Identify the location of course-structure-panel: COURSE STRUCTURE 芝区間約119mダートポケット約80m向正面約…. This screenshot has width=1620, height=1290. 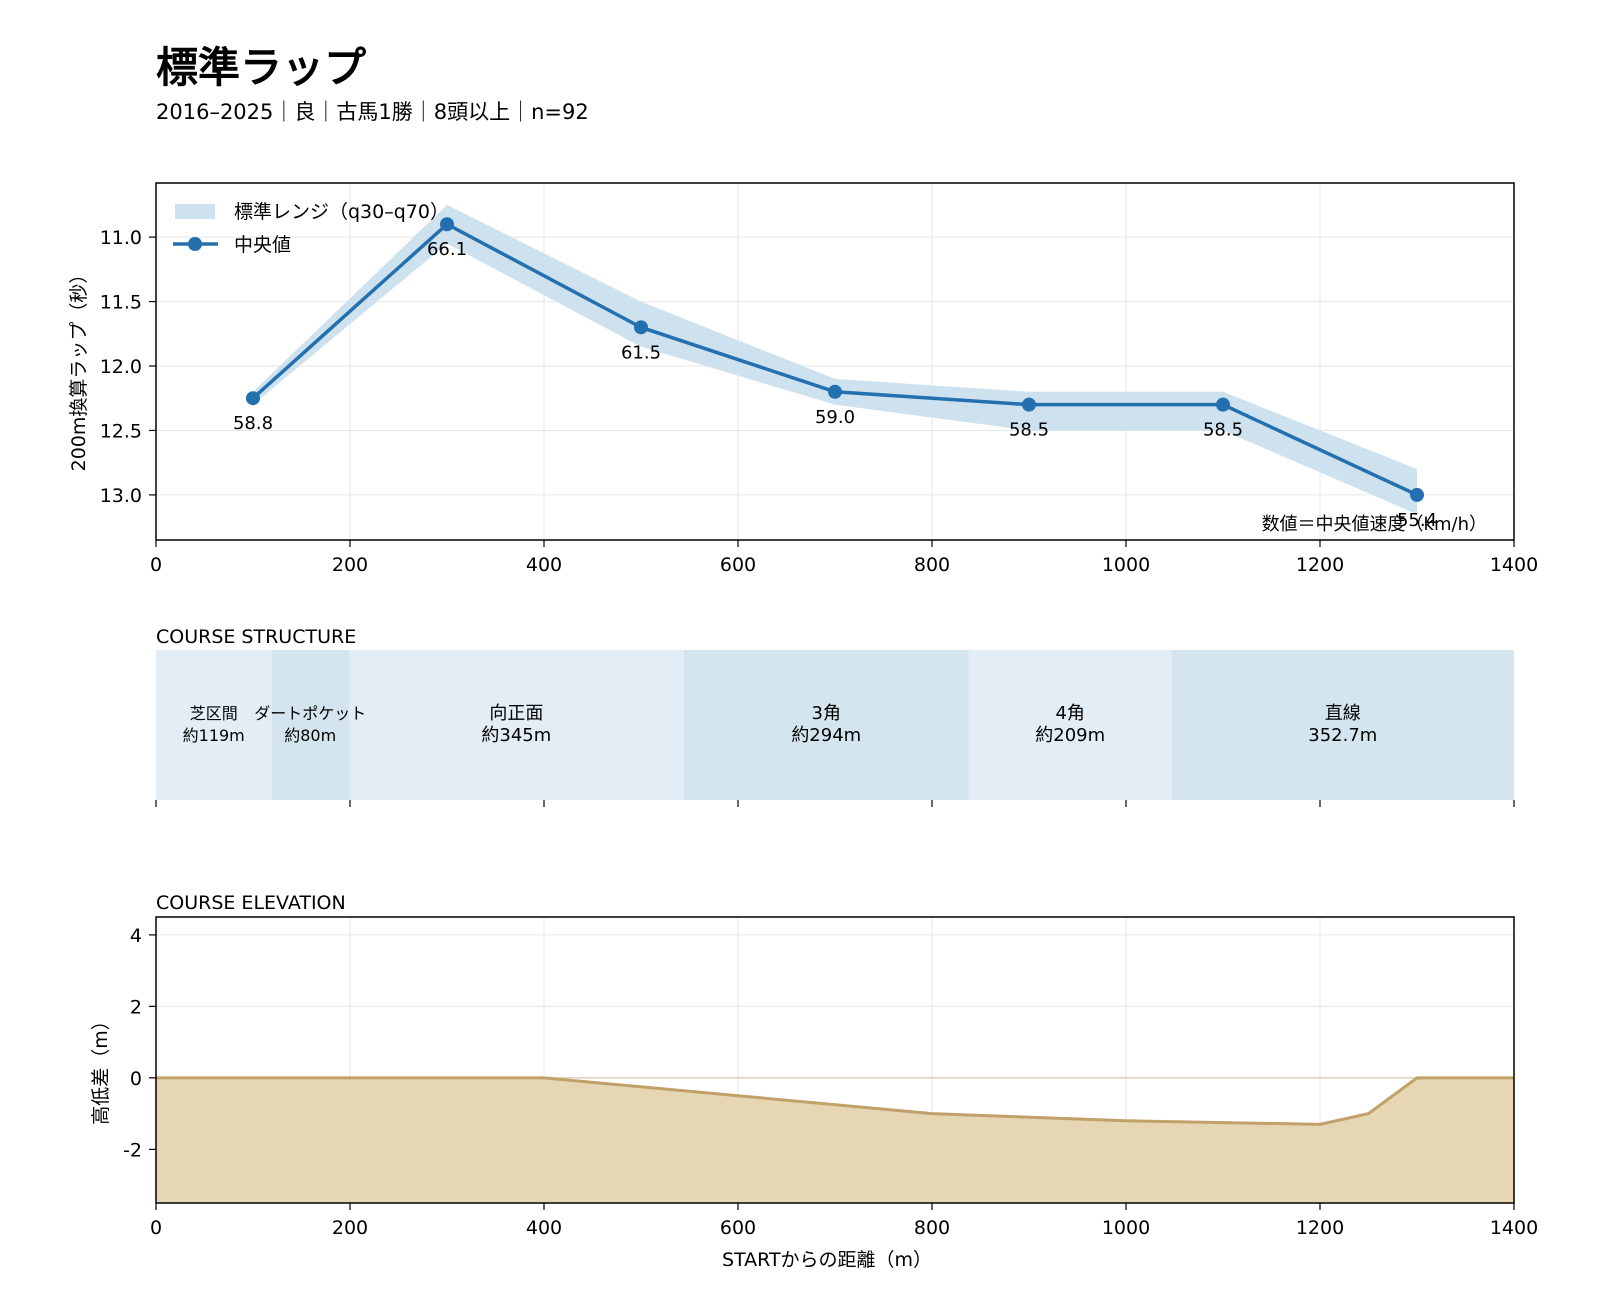
(835, 716).